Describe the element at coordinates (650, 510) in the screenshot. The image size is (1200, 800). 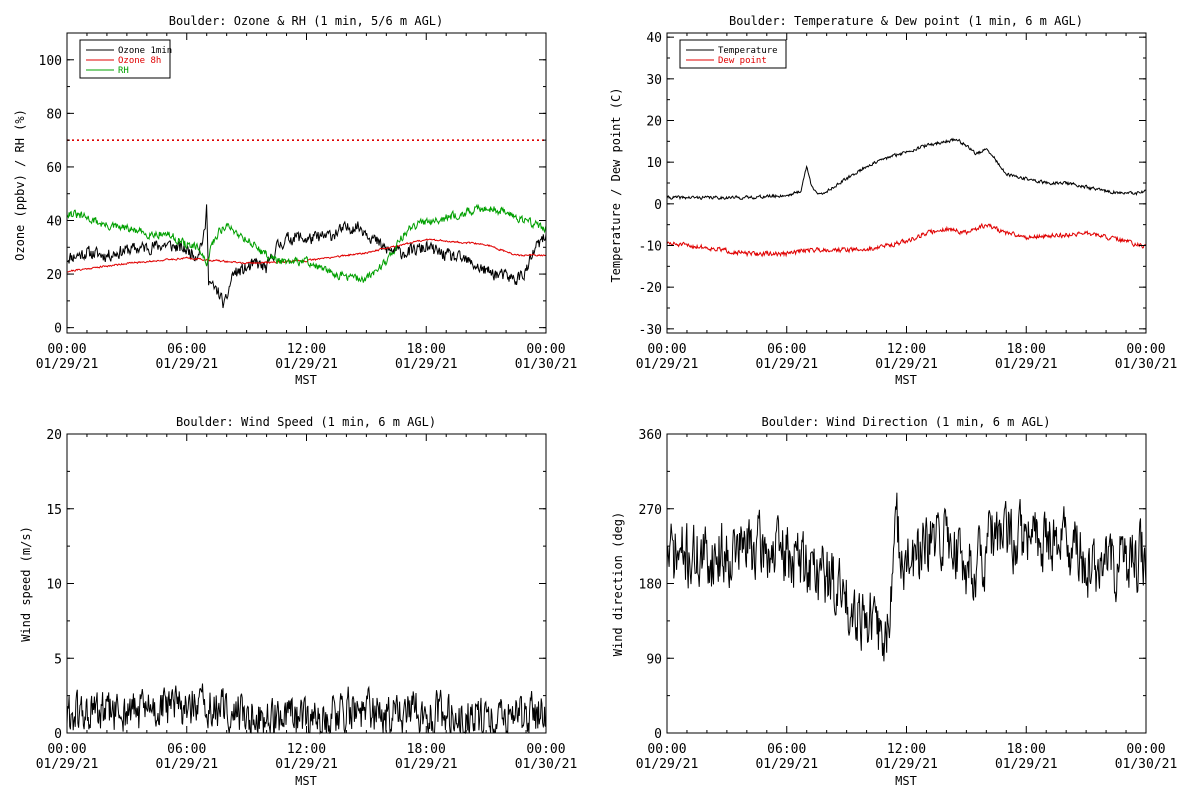
I see `y-tick-label: 270` at that location.